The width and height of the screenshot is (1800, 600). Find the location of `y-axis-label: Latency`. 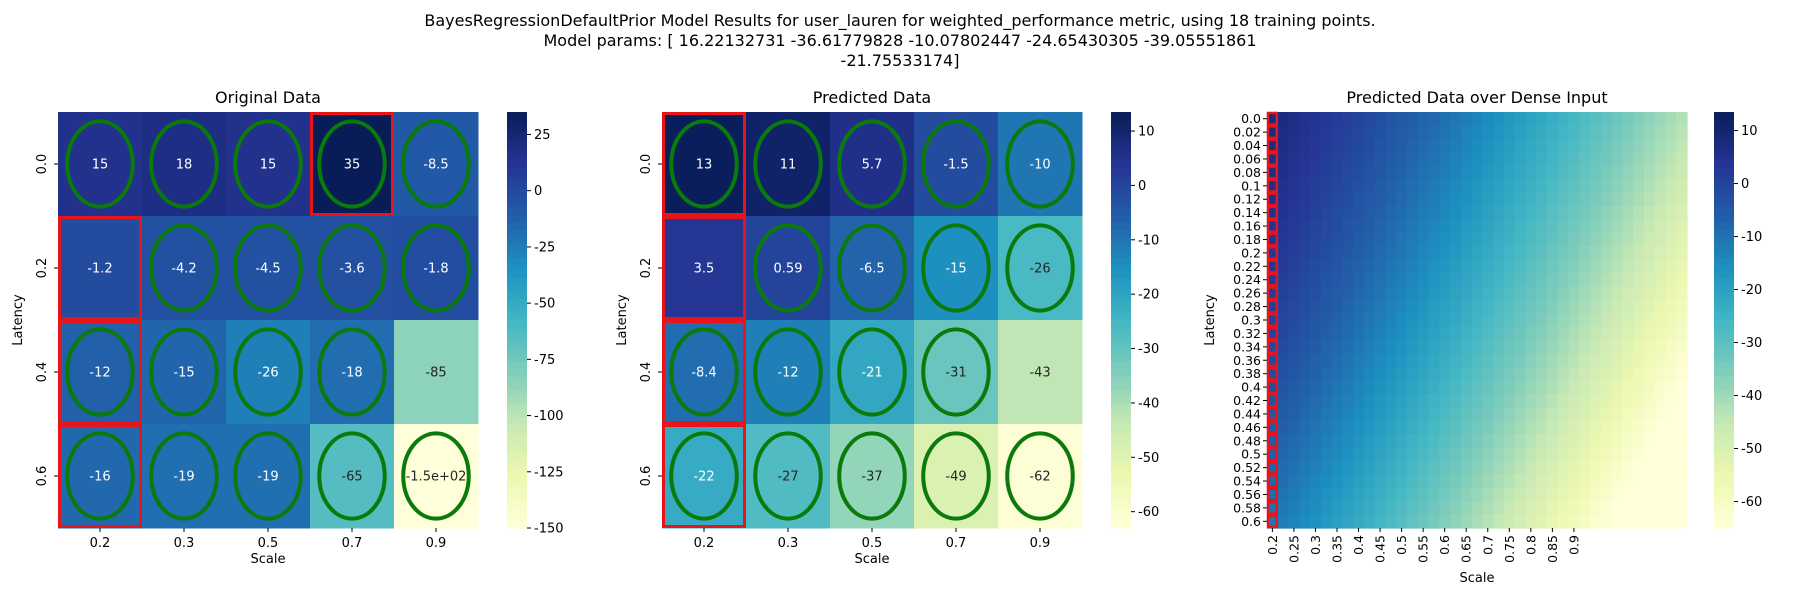

y-axis-label: Latency is located at coordinates (622, 320).